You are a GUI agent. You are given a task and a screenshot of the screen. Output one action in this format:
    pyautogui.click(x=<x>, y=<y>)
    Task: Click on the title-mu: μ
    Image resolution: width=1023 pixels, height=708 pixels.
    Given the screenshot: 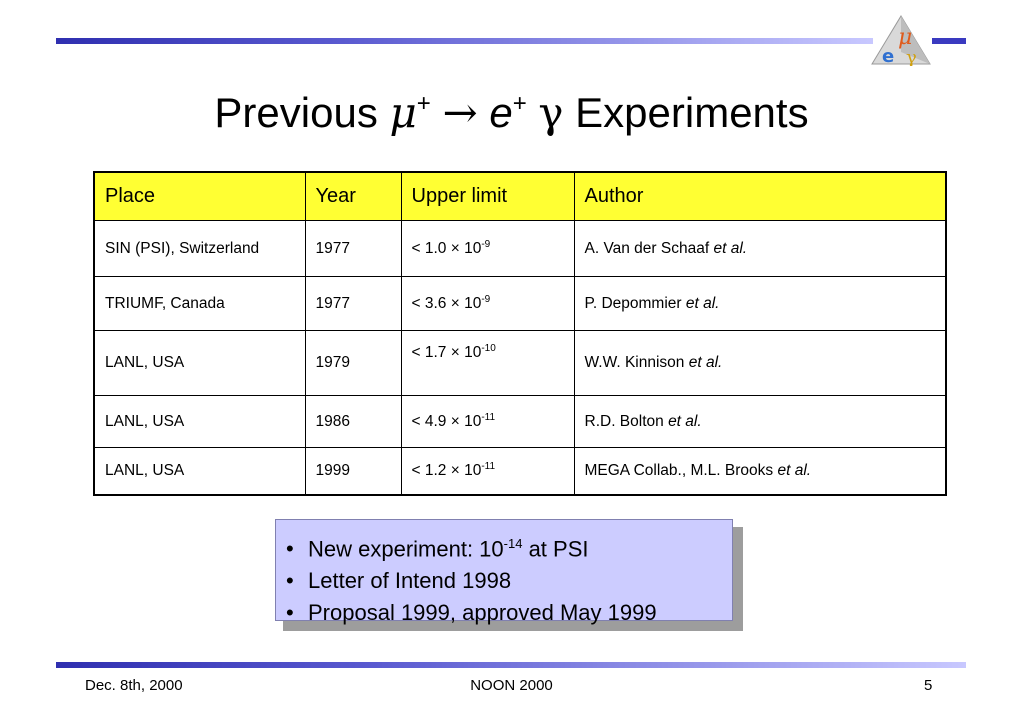 What is the action you would take?
    pyautogui.click(x=403, y=112)
    